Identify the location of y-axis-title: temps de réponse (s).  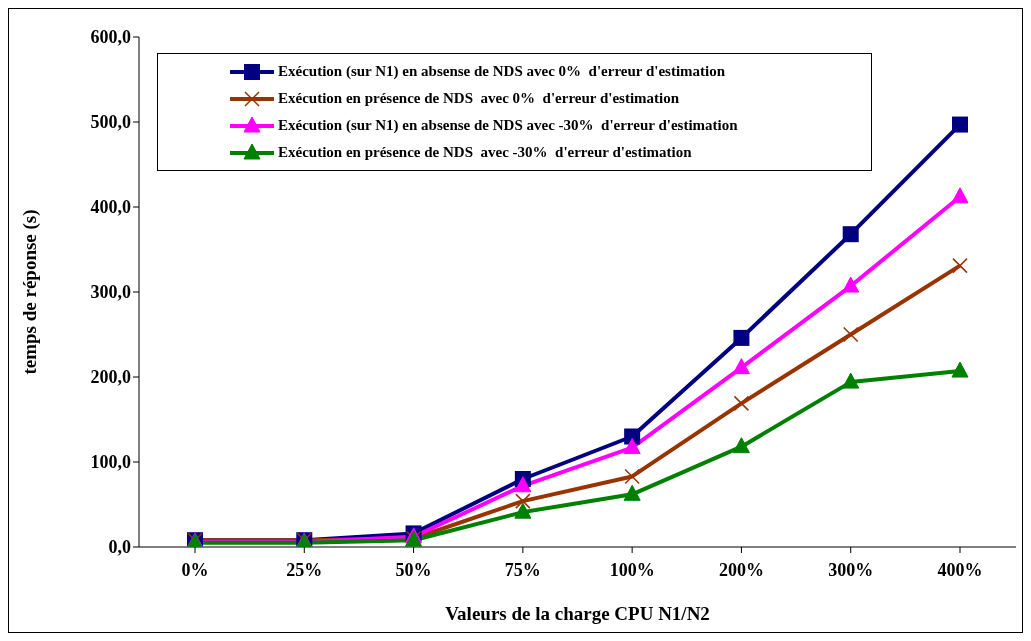
(29, 292).